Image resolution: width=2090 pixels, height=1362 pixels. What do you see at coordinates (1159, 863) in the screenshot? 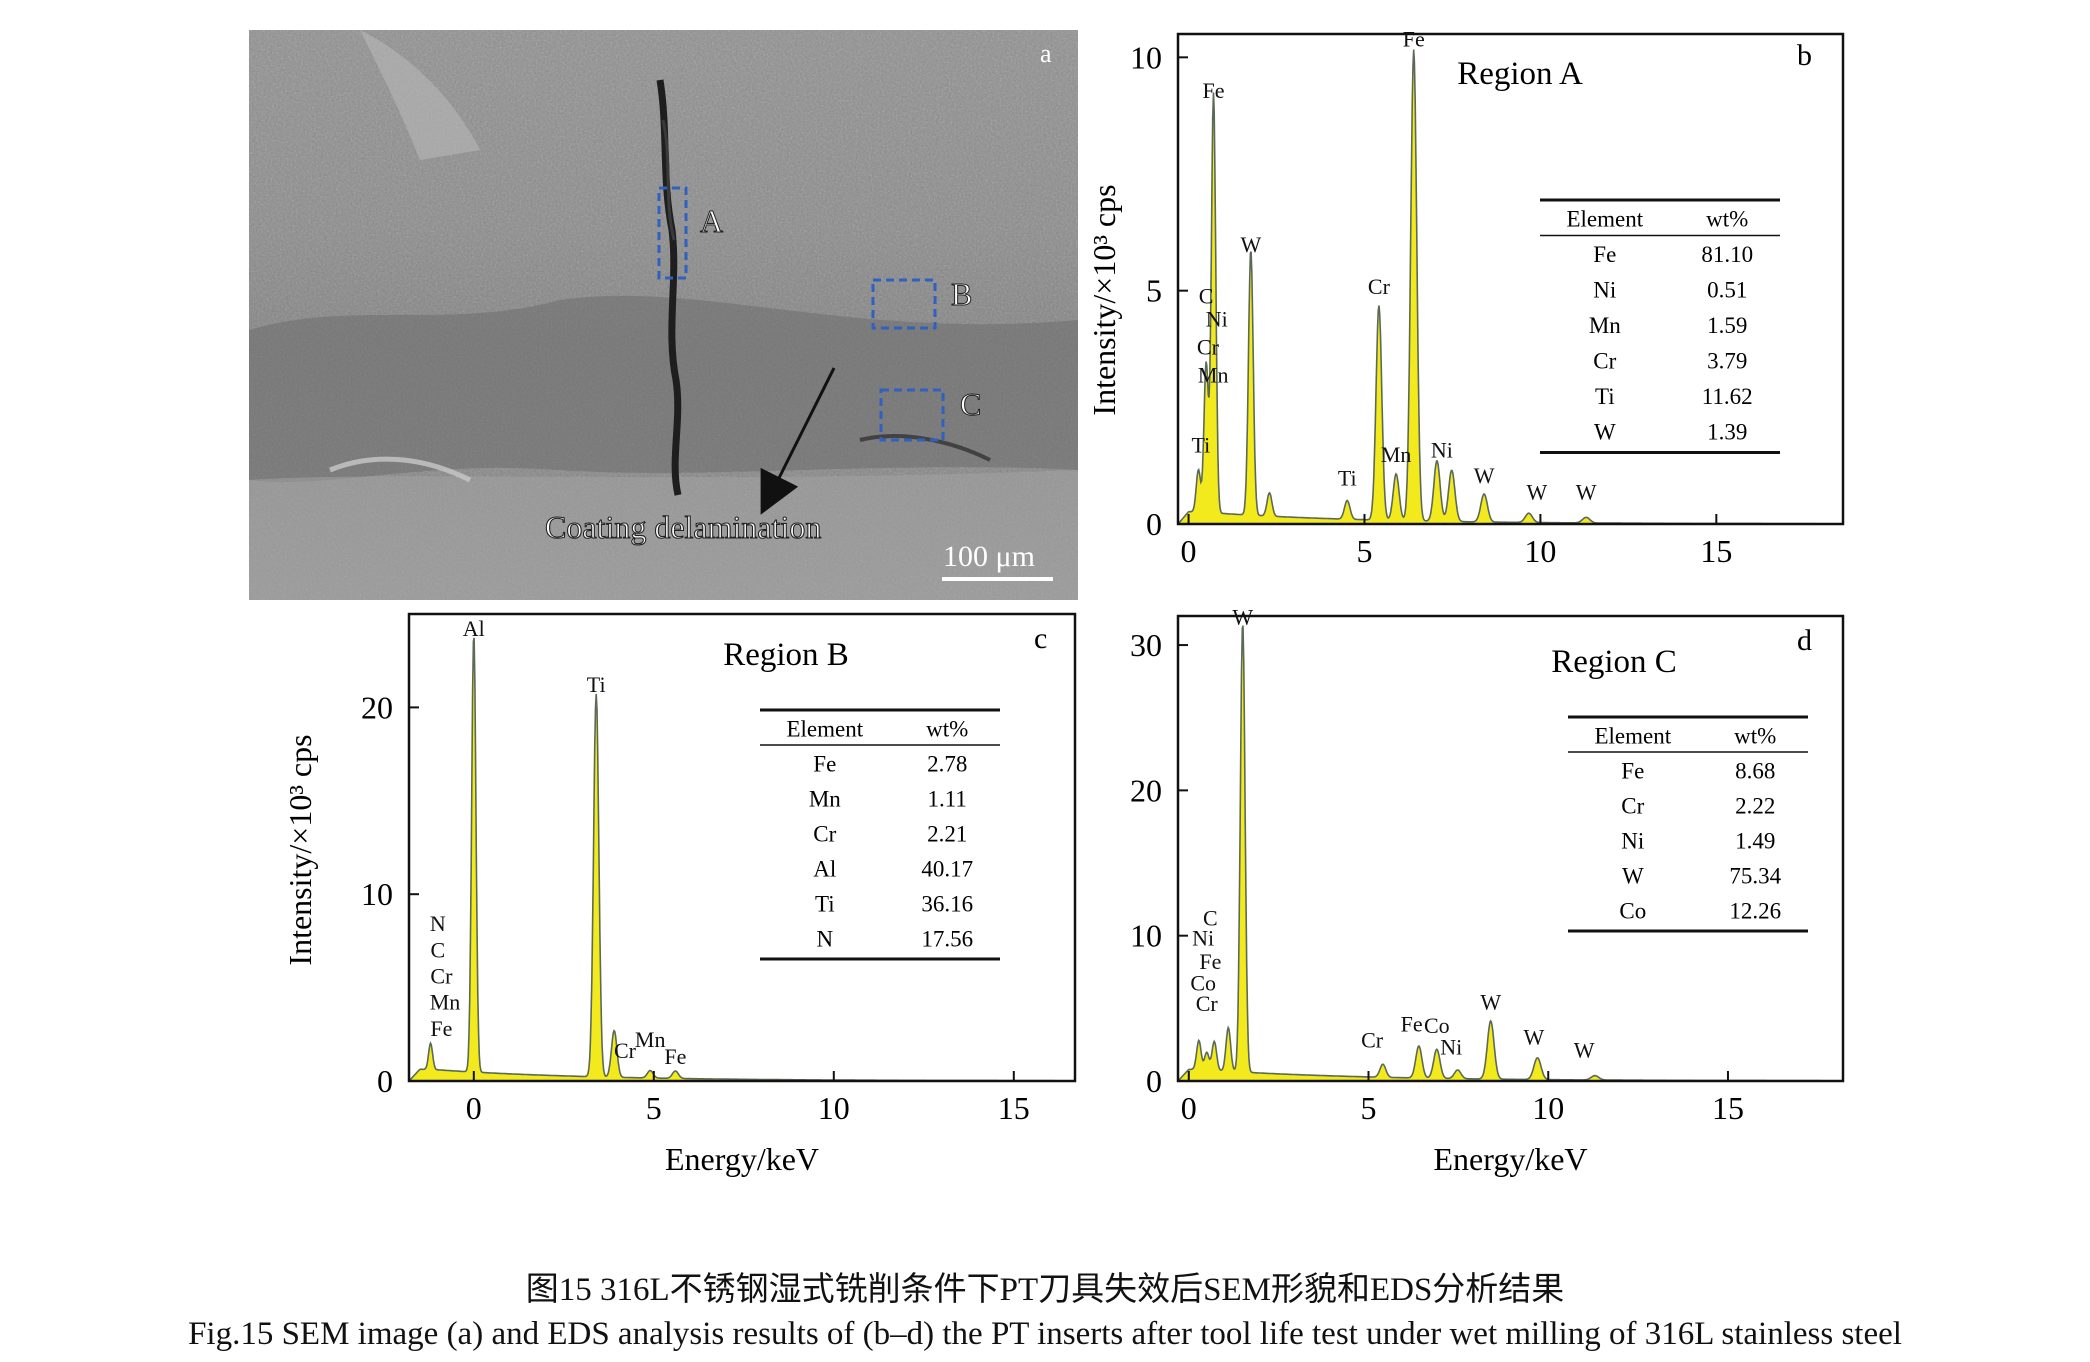
I see `y-ticks: 0 10 20 30` at bounding box center [1159, 863].